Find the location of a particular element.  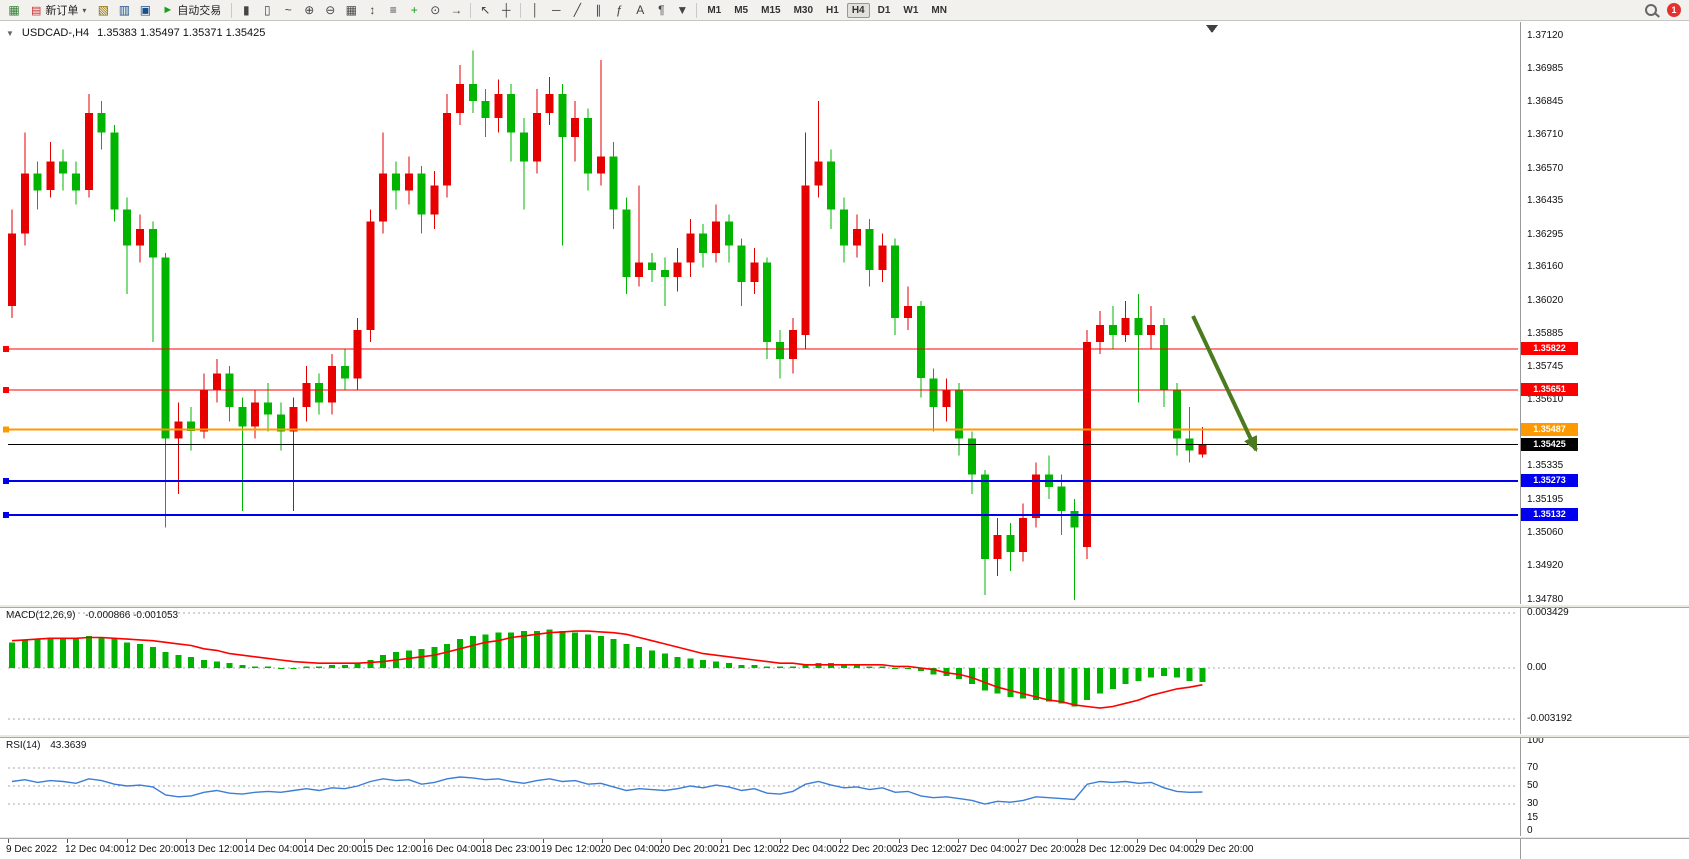

channel-icon: ∥ is located at coordinates (598, 10).